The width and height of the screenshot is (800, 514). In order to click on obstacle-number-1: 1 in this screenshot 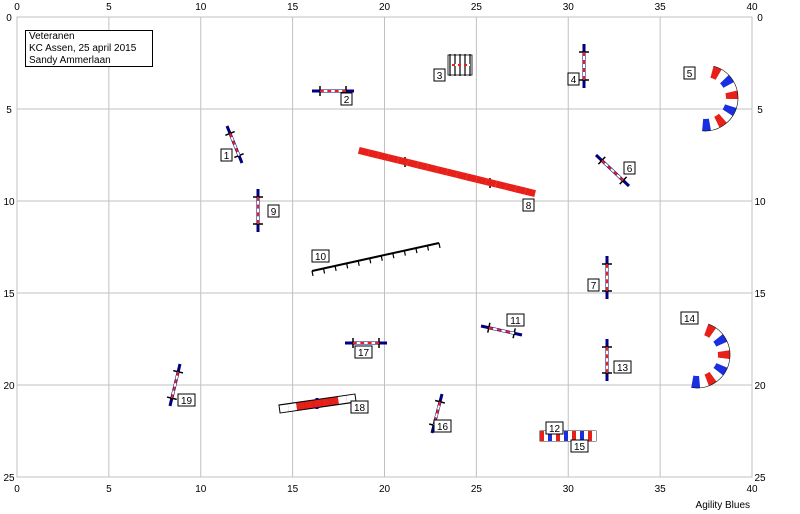, I will do `click(226, 155)`.